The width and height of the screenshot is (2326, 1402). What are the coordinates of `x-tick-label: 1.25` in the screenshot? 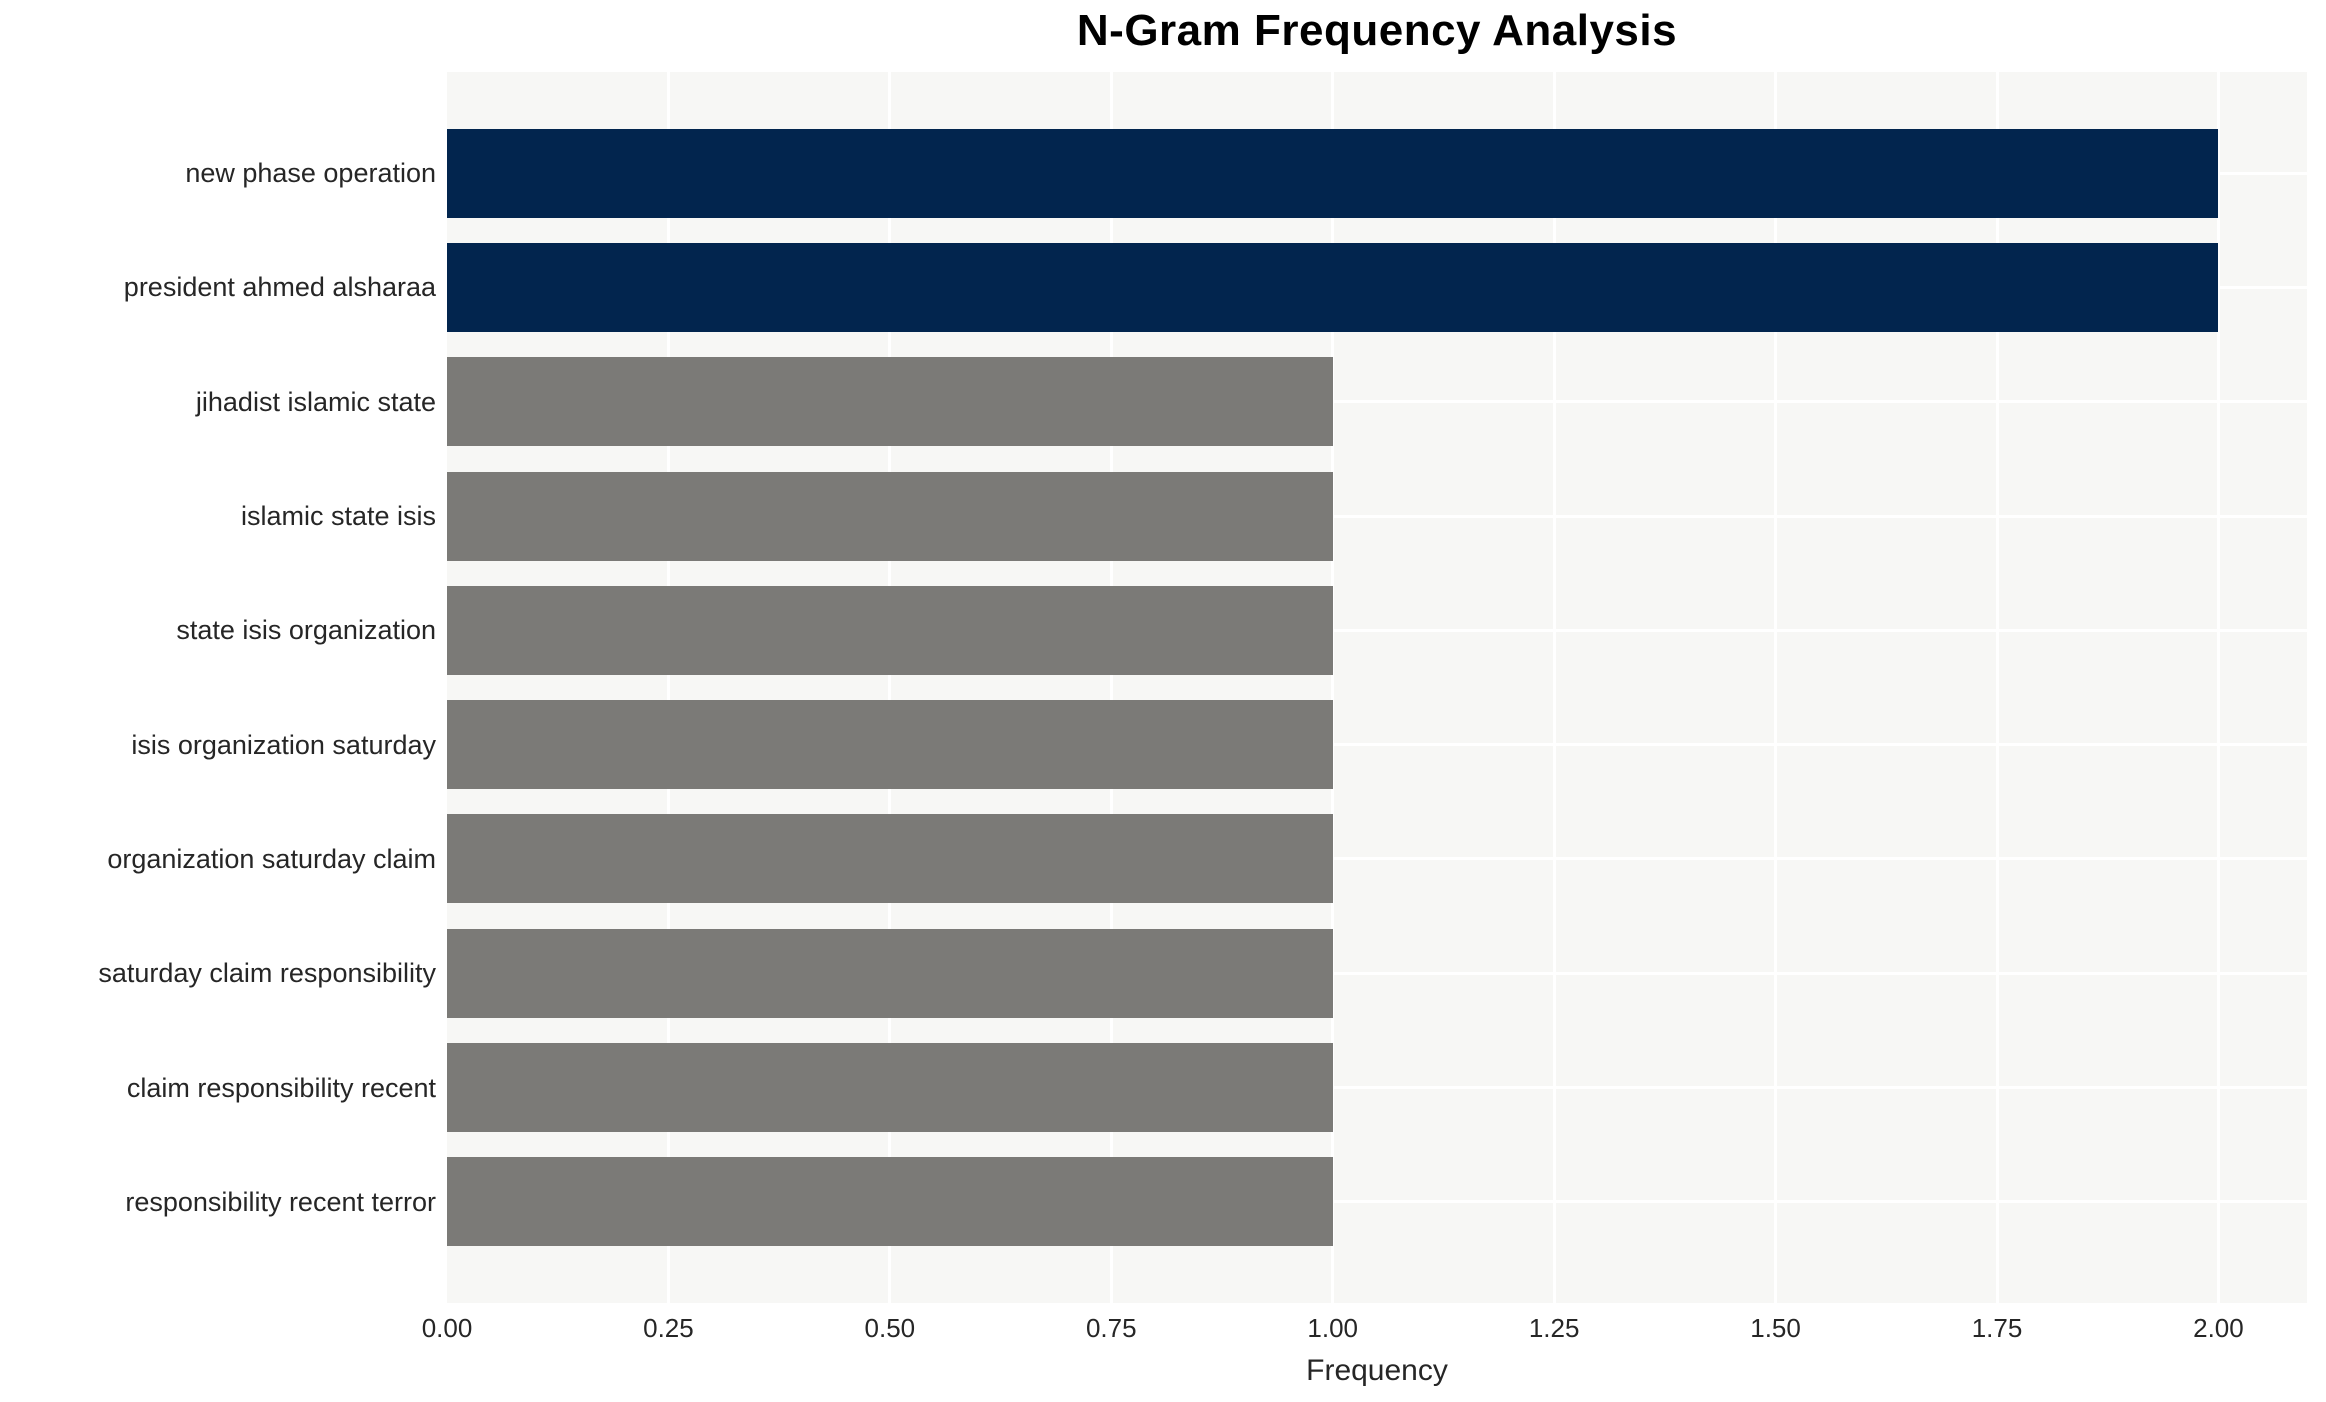 It's located at (1554, 1328).